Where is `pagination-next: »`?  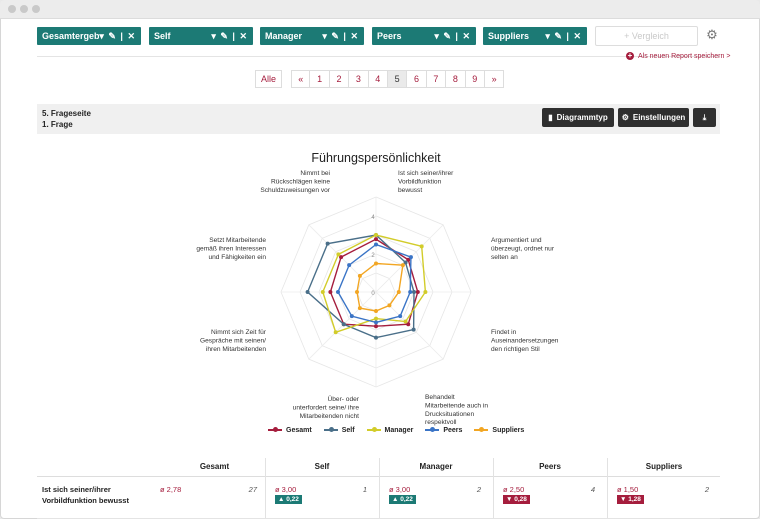
pagination-next: » is located at coordinates (494, 79).